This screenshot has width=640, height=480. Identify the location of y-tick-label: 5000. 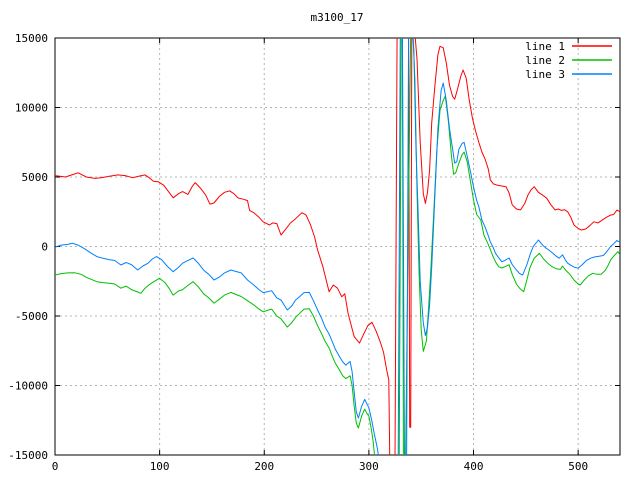
(35, 177).